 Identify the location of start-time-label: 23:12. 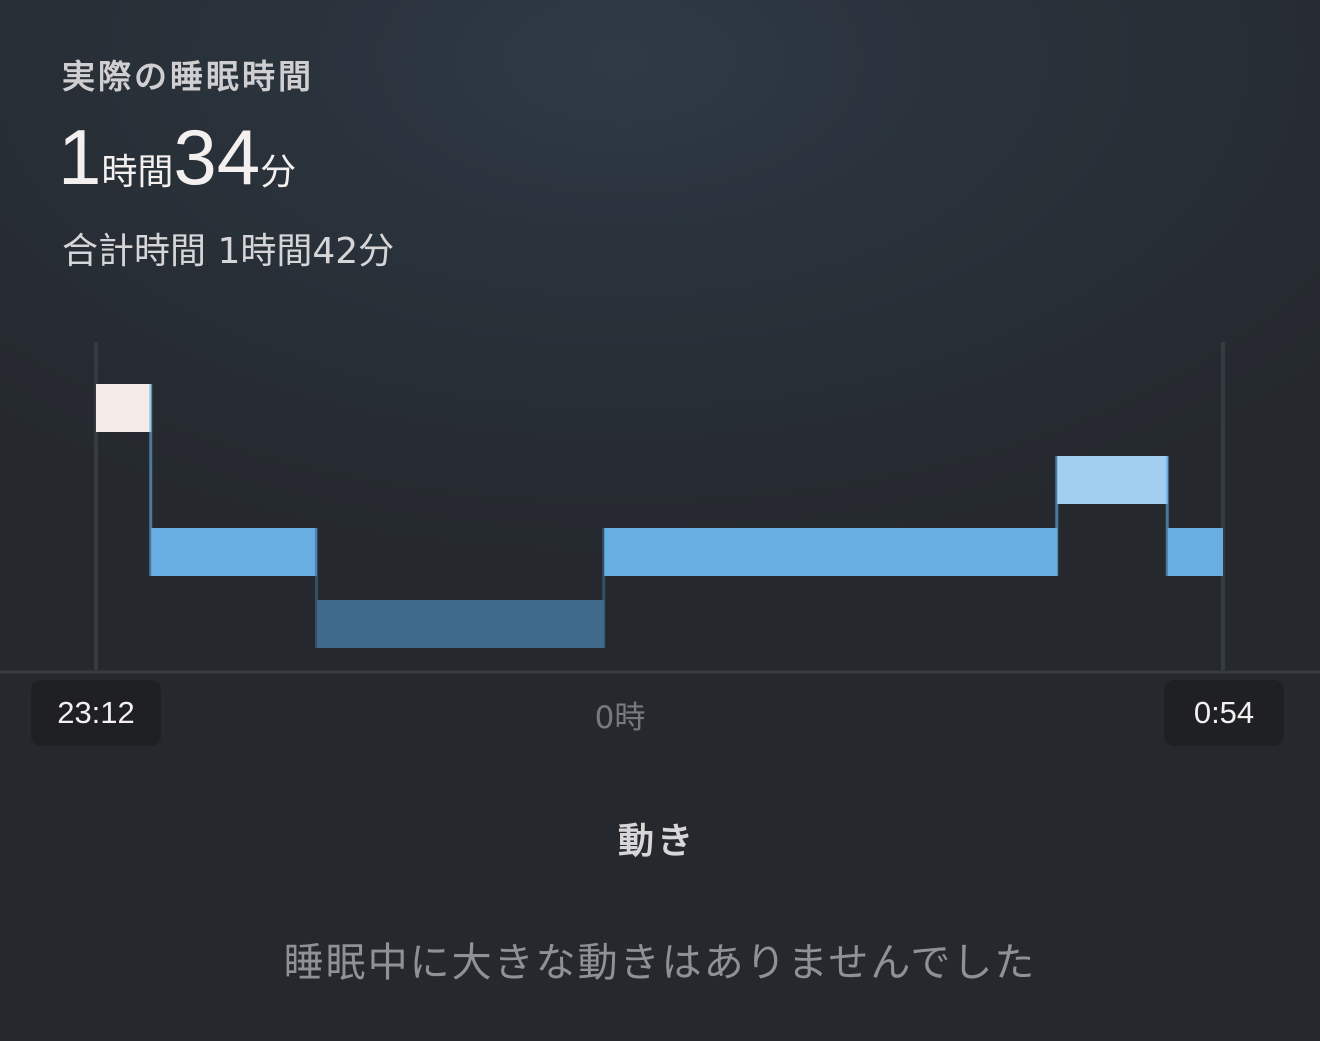
(96, 713).